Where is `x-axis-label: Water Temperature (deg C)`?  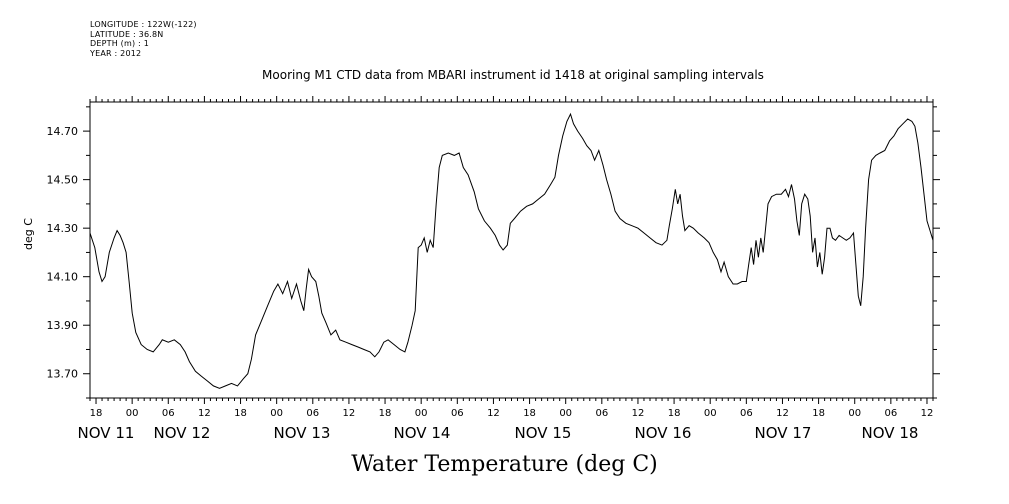 x-axis-label: Water Temperature (deg C) is located at coordinates (504, 464).